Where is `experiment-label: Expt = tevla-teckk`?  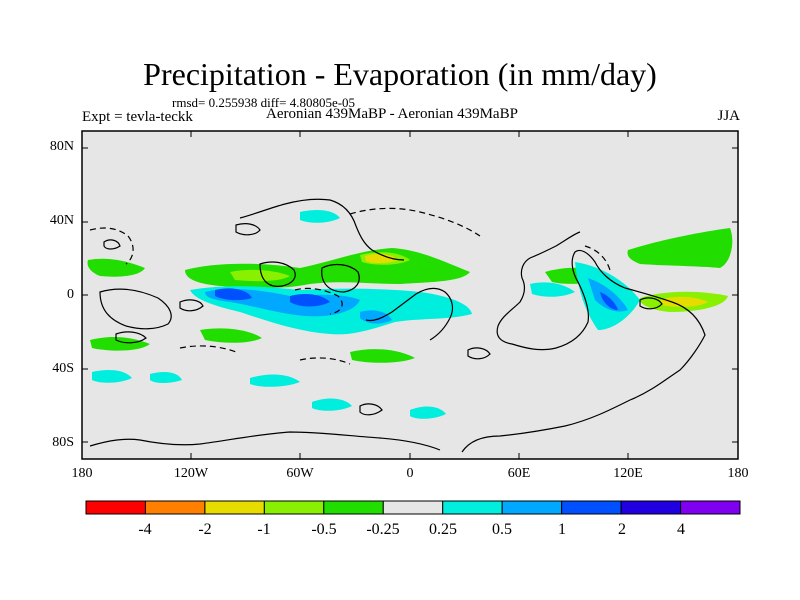
experiment-label: Expt = tevla-teckk is located at coordinates (137, 117).